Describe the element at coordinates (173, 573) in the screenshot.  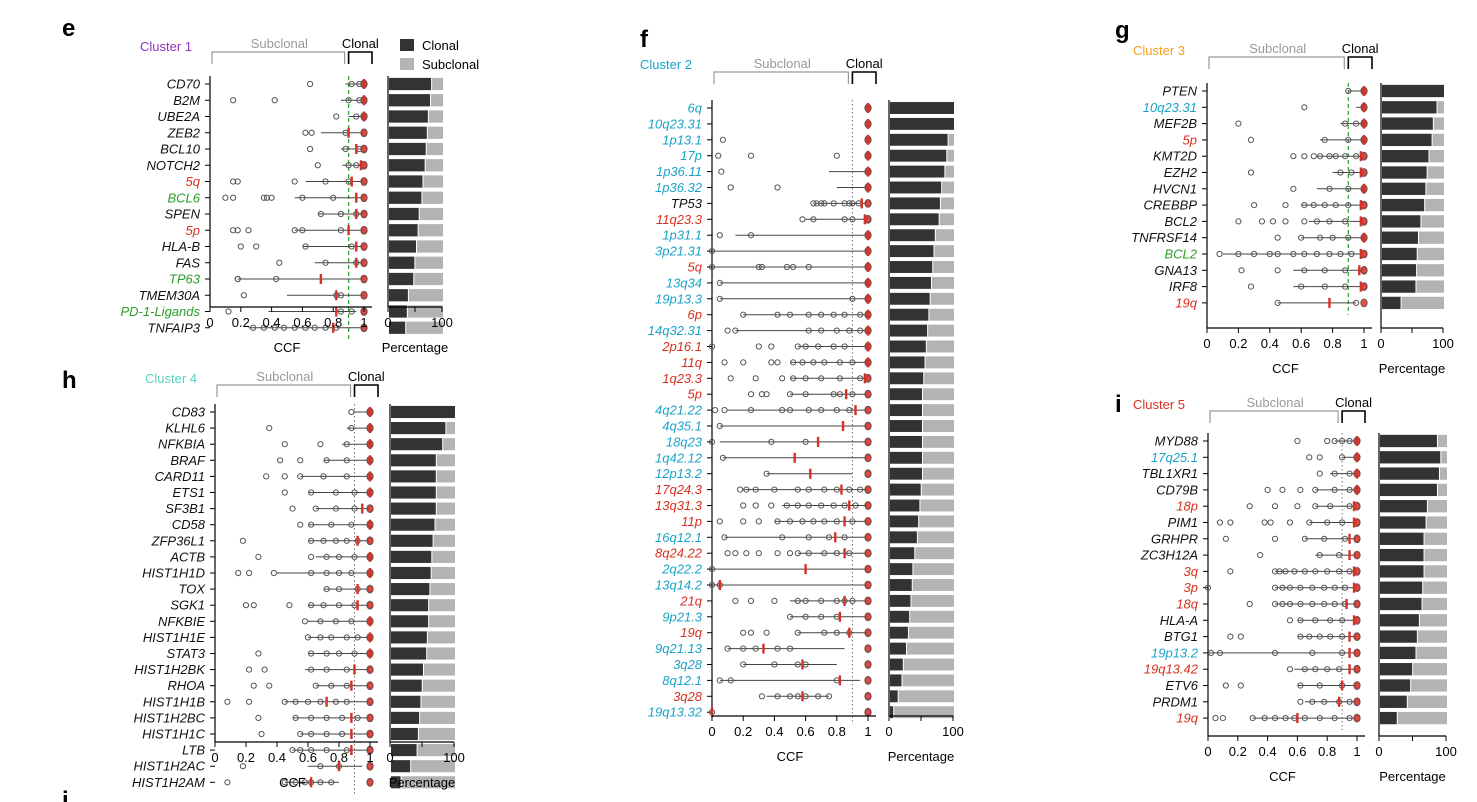
I see `row-label: HIST1H1D` at that location.